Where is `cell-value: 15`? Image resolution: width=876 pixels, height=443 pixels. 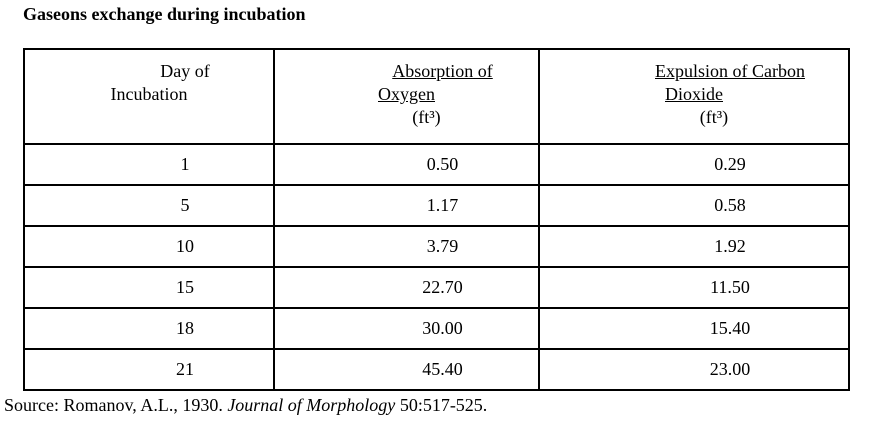 cell-value: 15 is located at coordinates (185, 287).